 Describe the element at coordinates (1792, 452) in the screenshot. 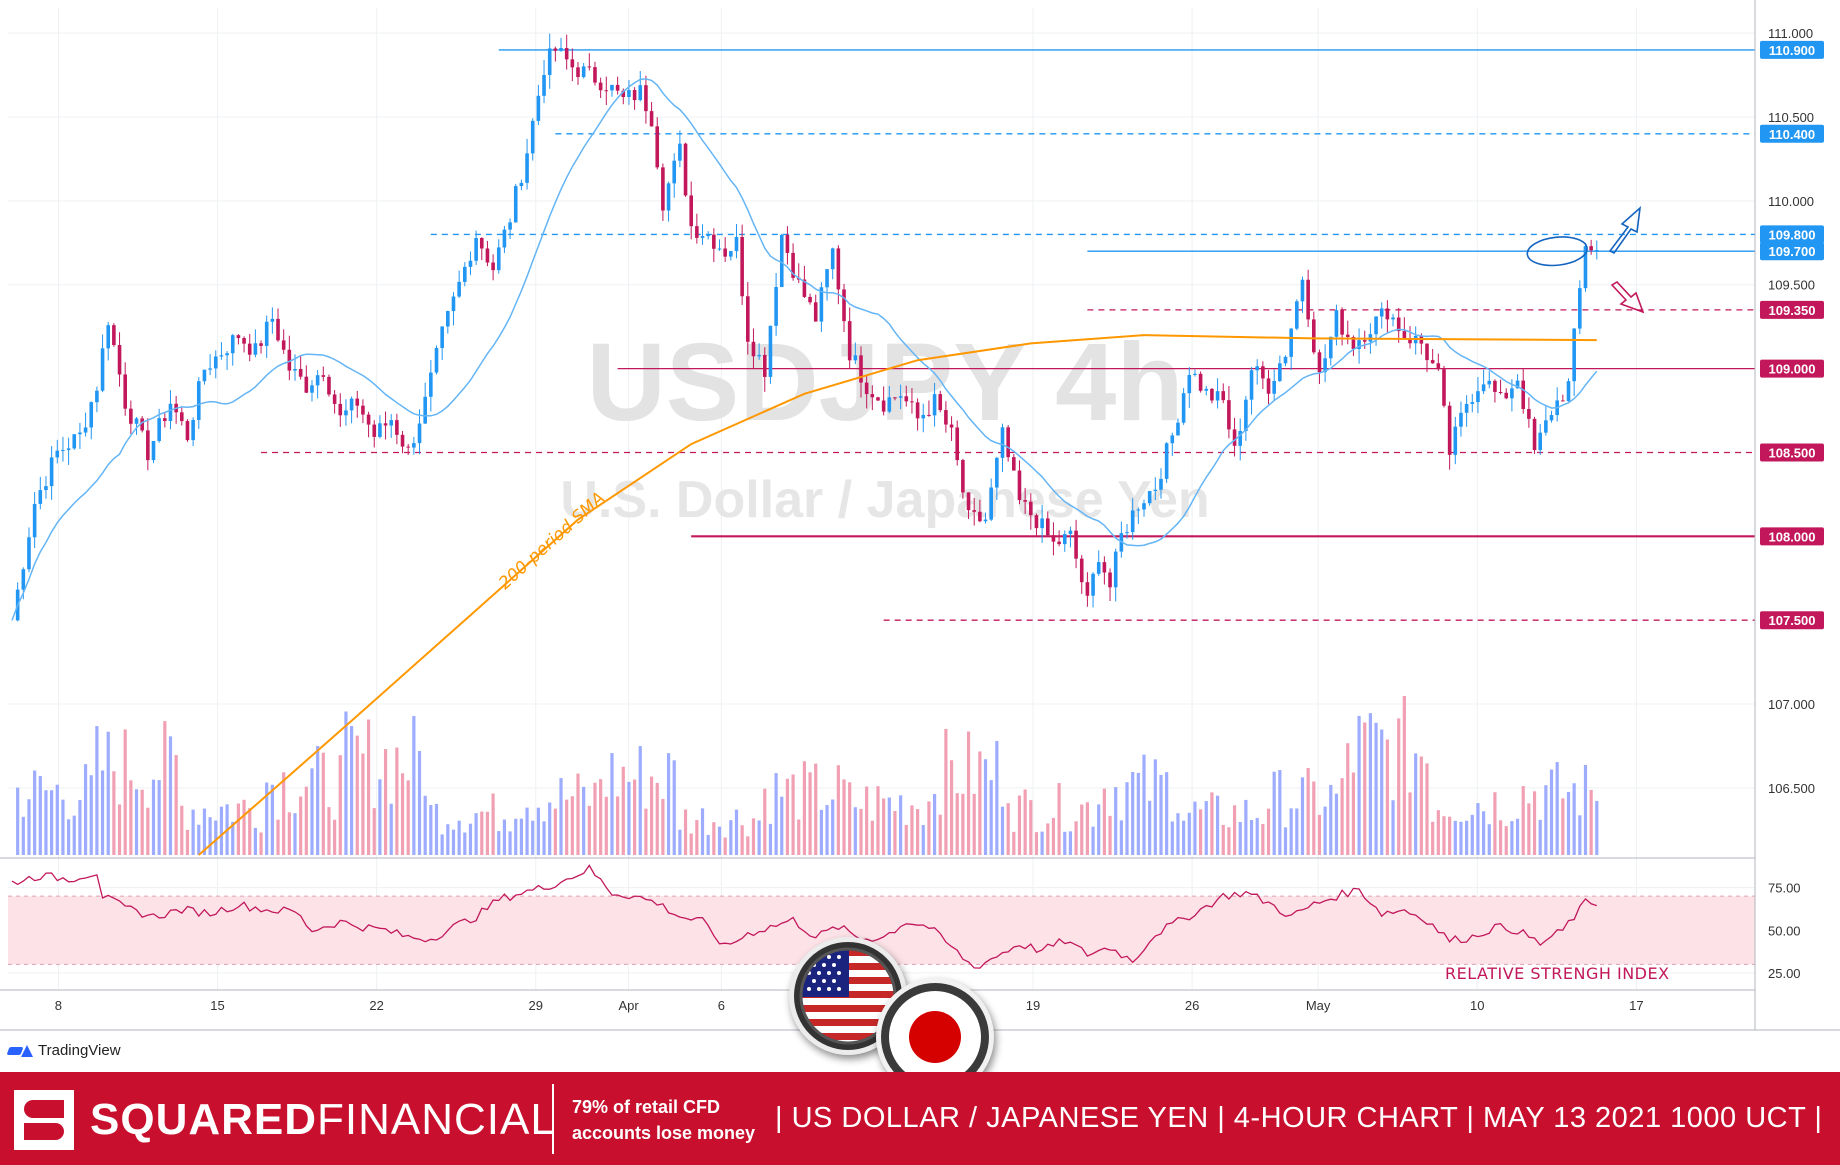

I see `price-level-badge` at that location.